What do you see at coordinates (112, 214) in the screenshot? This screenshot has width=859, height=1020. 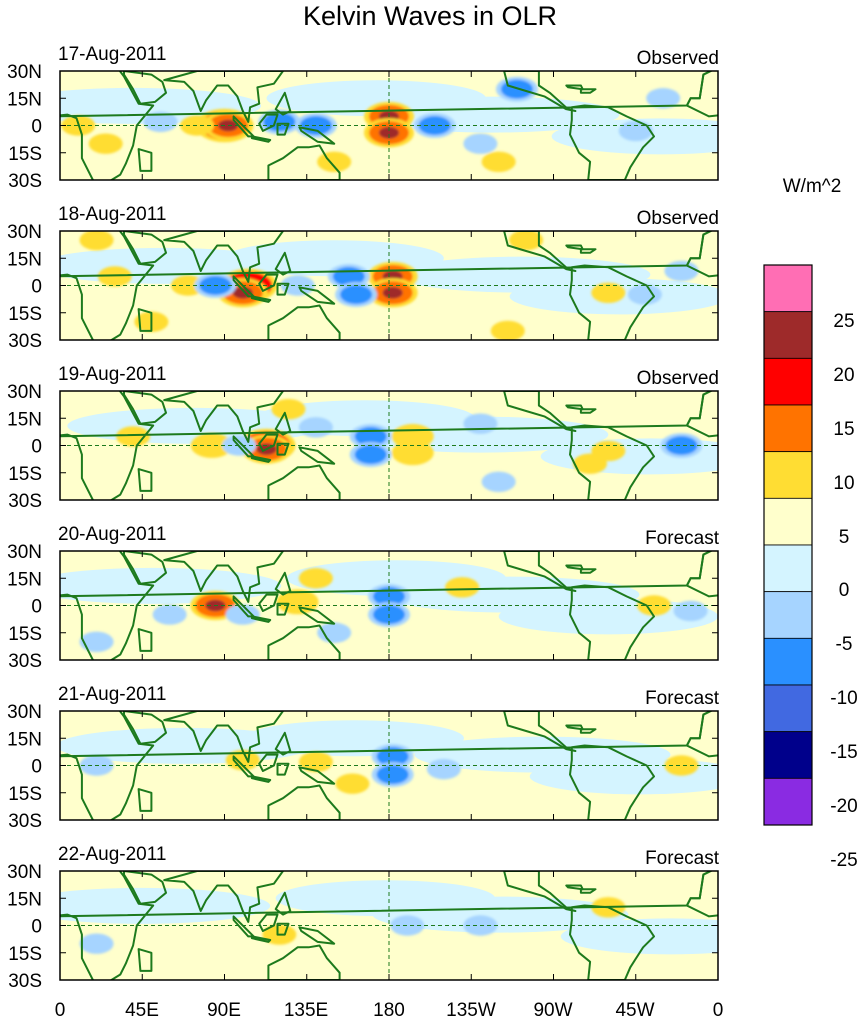 I see `panel-date: 18-Aug-2011` at bounding box center [112, 214].